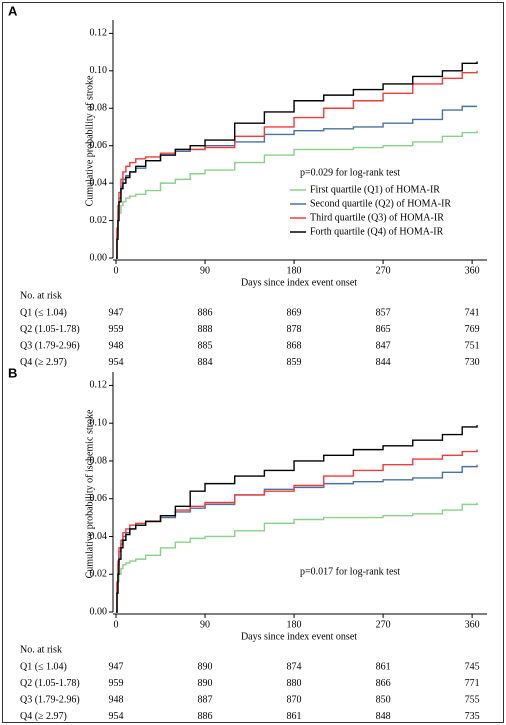 This screenshot has height=725, width=506. I want to click on risk-value: 850, so click(383, 699).